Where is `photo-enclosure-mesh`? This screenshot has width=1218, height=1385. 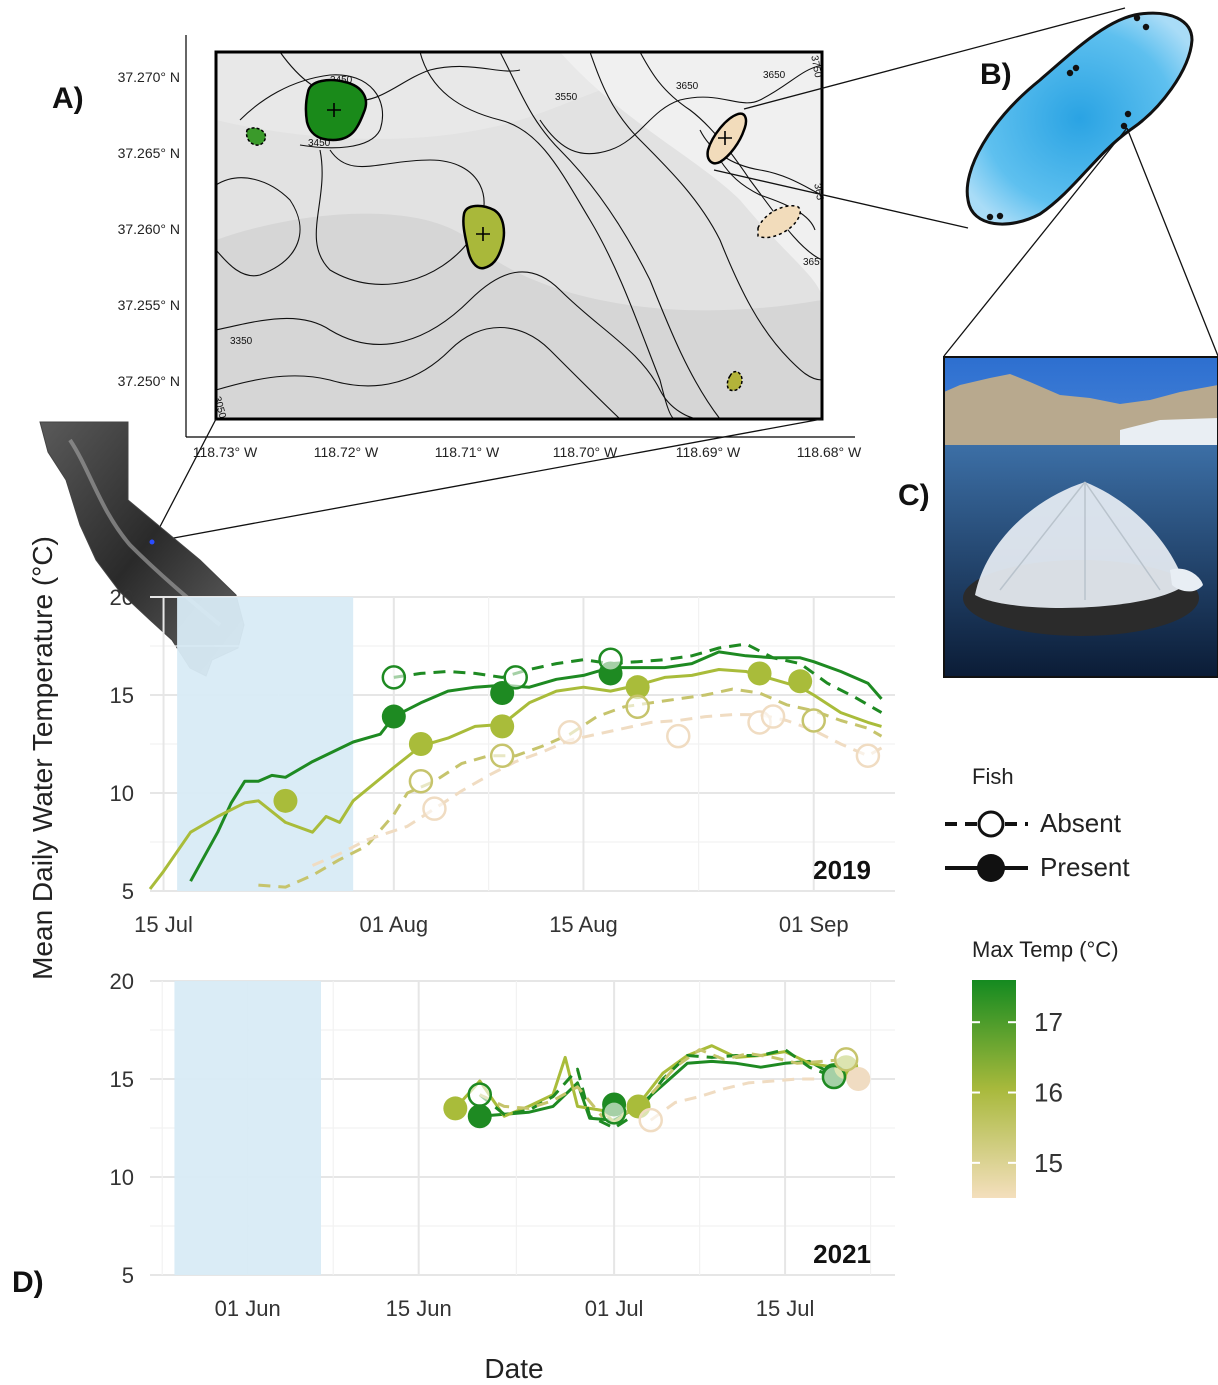 photo-enclosure-mesh is located at coordinates (1080, 545).